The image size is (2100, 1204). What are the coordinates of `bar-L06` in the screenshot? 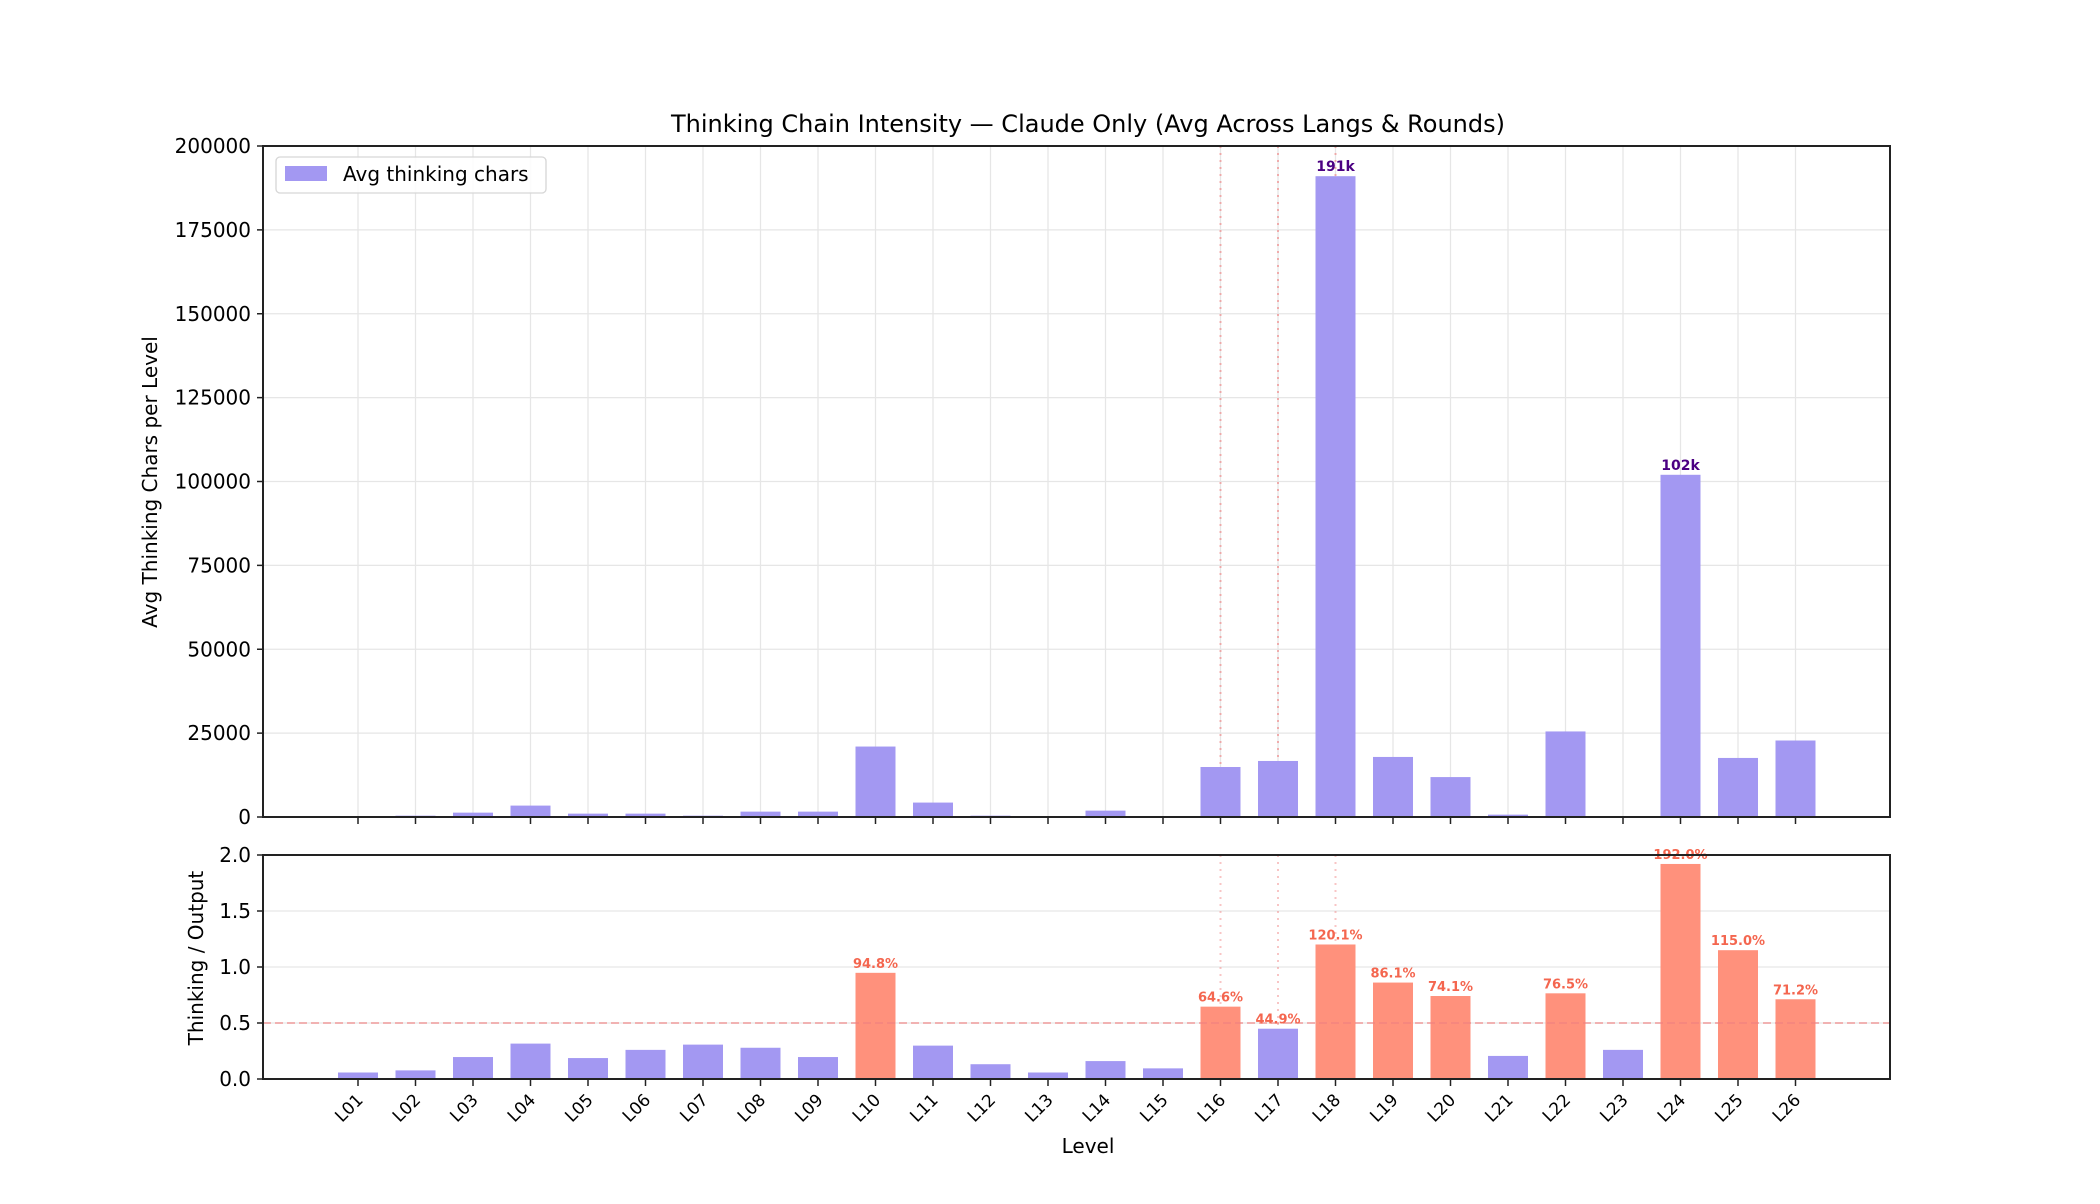 It's located at (646, 1064).